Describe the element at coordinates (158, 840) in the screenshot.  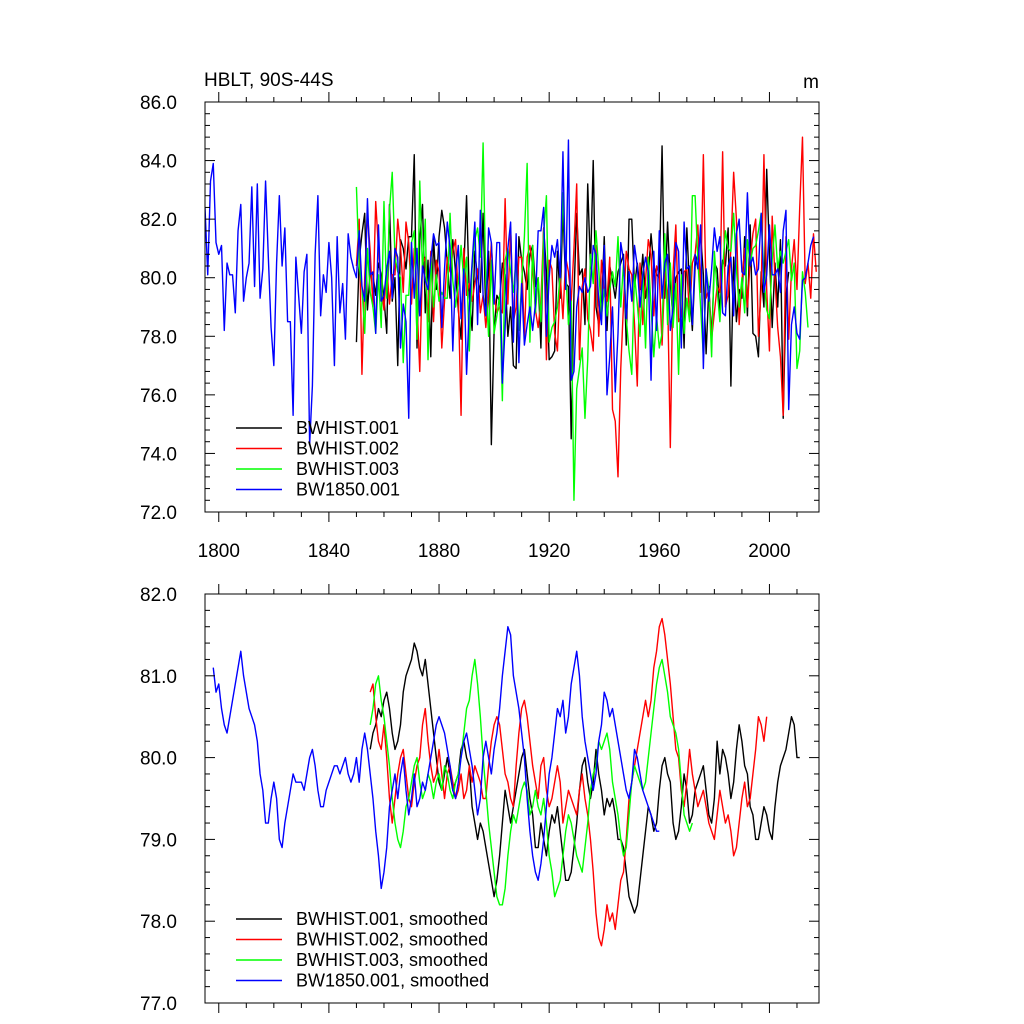
I see `y-tick-label: 79.0` at that location.